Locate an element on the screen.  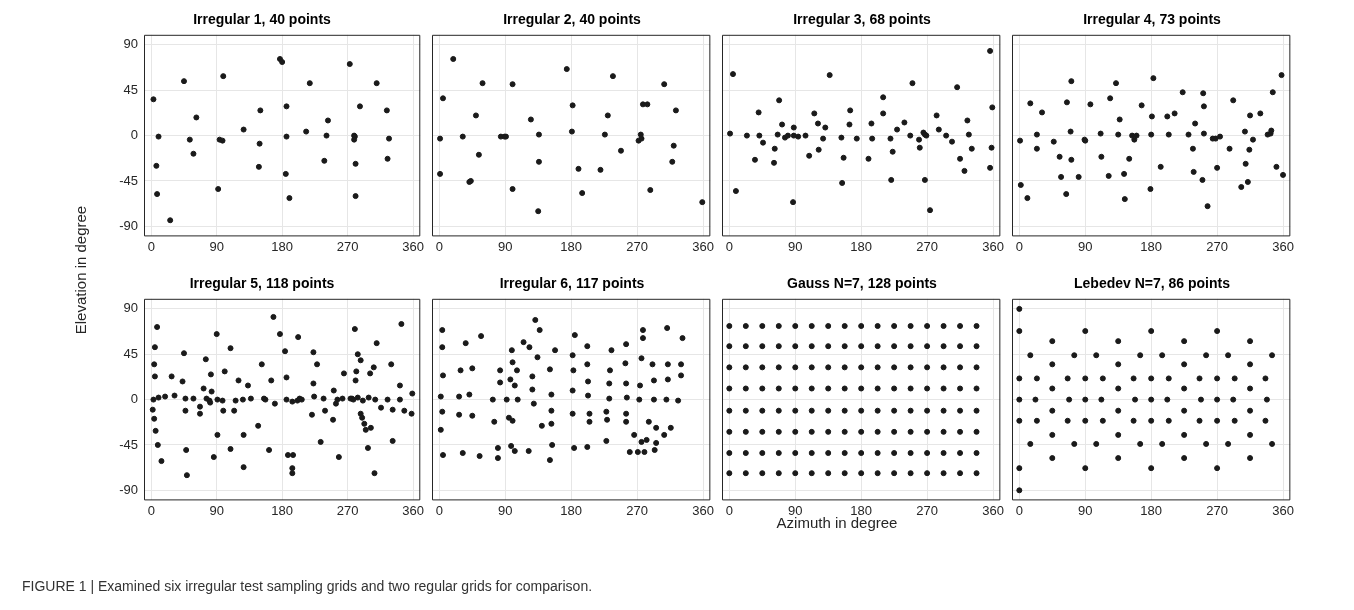
chart-title: Lebedev N=7, 86 points is located at coordinates (1152, 283).